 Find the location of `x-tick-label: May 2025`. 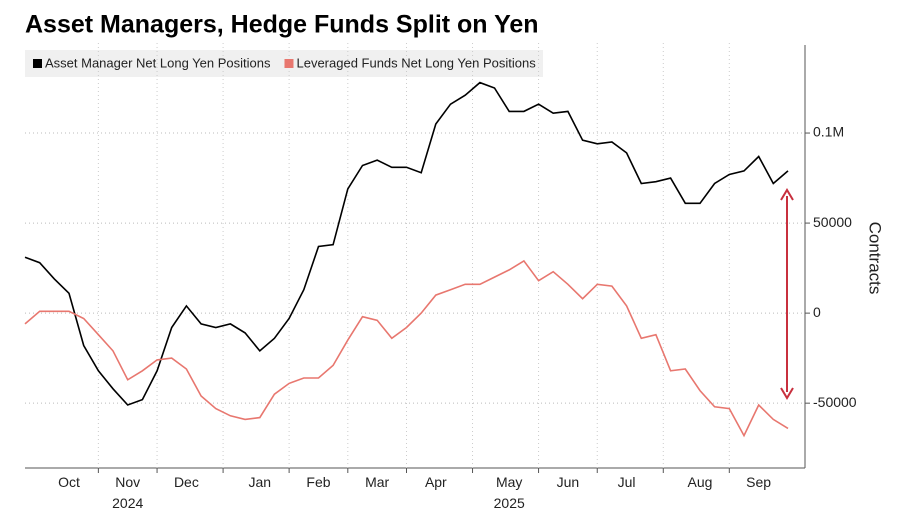

x-tick-label: May 2025 is located at coordinates (509, 492).